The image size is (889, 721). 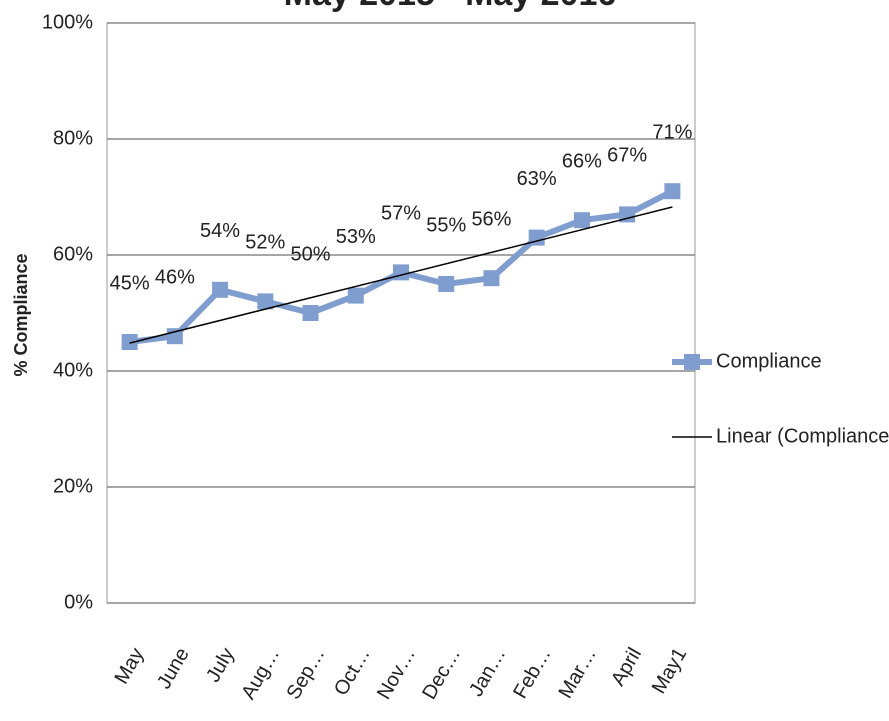 What do you see at coordinates (401, 214) in the screenshot?
I see `data-label: 57%` at bounding box center [401, 214].